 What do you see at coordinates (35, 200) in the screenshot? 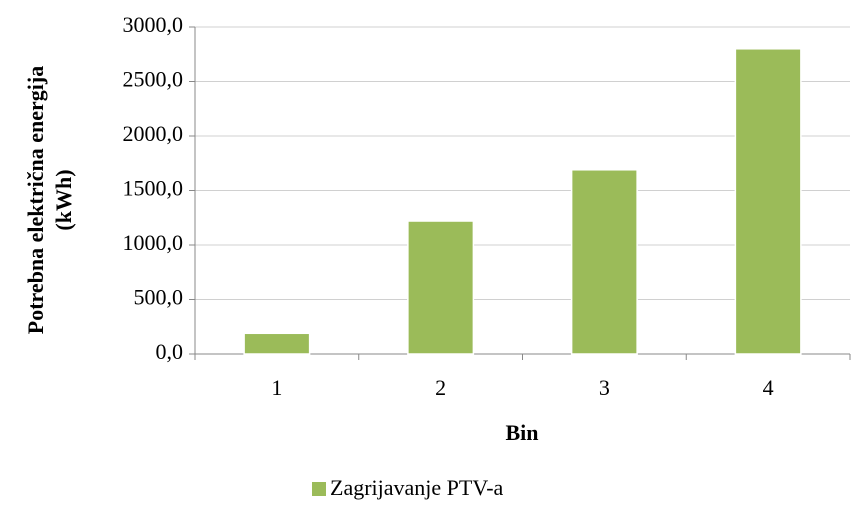
I see `y-axis-label: Potrebna električna energija` at bounding box center [35, 200].